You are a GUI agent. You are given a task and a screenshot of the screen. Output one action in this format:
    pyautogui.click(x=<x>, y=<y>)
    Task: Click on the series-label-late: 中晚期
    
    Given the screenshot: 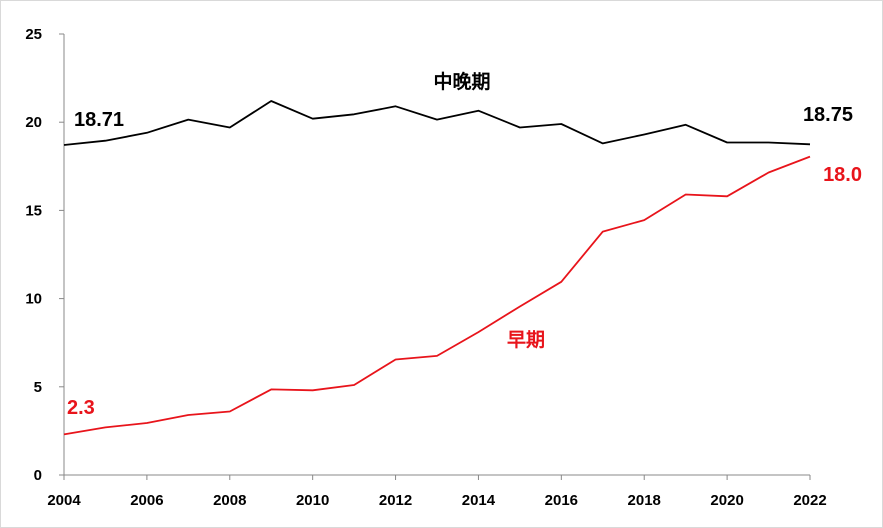 What is the action you would take?
    pyautogui.click(x=461, y=81)
    